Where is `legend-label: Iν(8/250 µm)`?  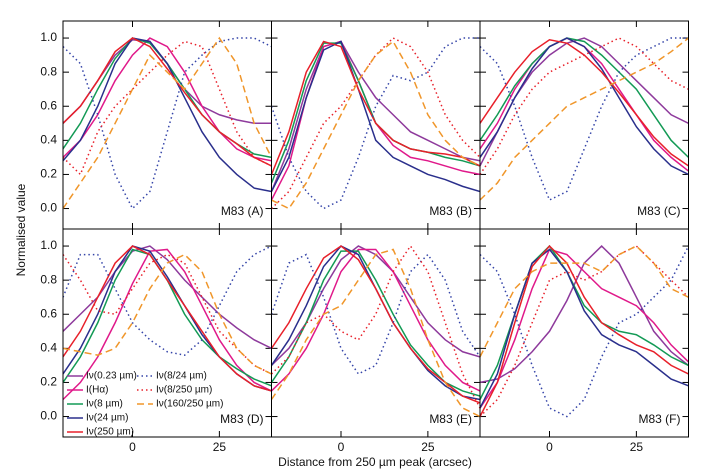
legend-label: Iν(8/250 µm) is located at coordinates (184, 390).